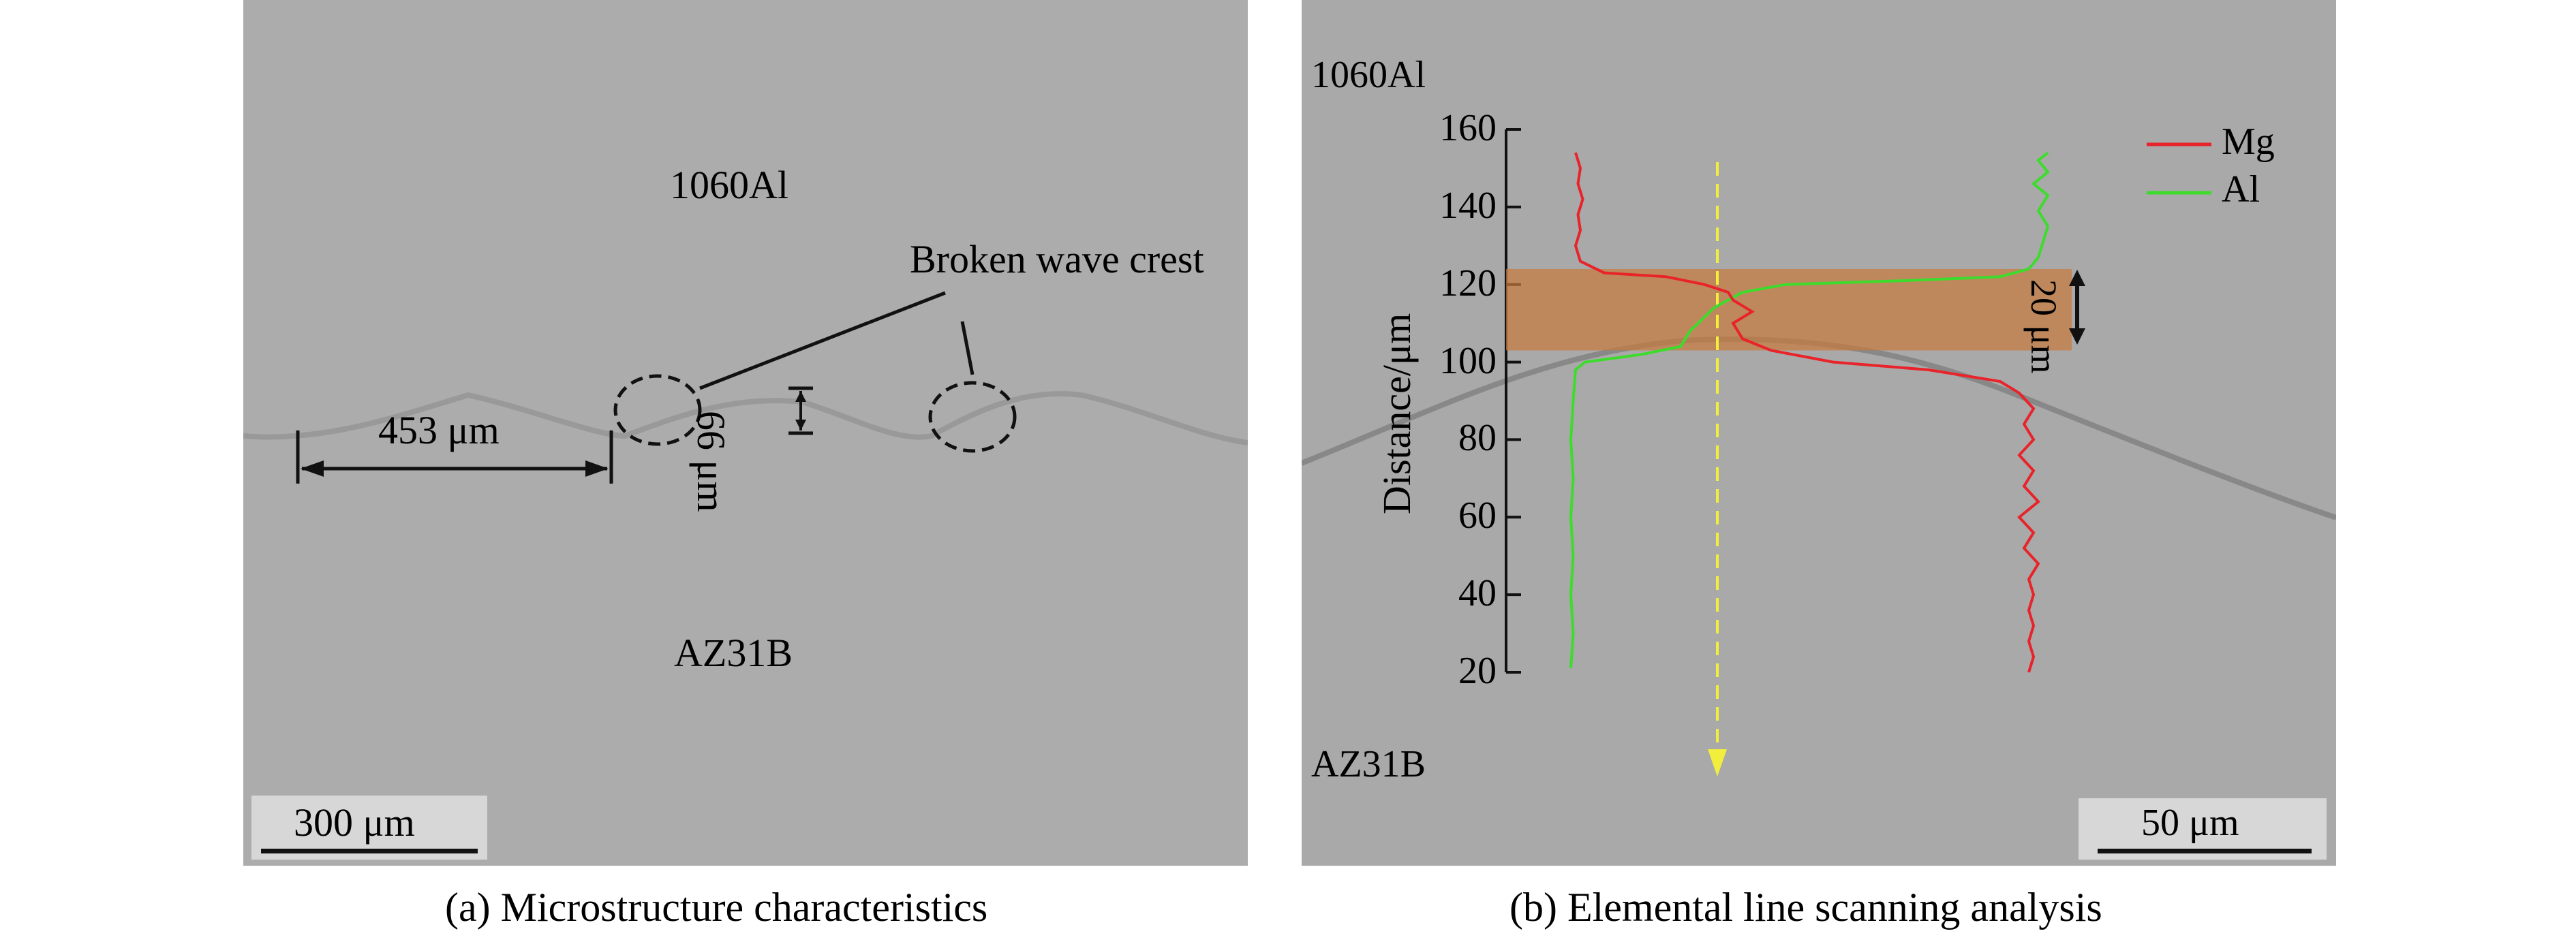  What do you see at coordinates (716, 907) in the screenshot?
I see `caption-a: (a) Microstructure characteristics` at bounding box center [716, 907].